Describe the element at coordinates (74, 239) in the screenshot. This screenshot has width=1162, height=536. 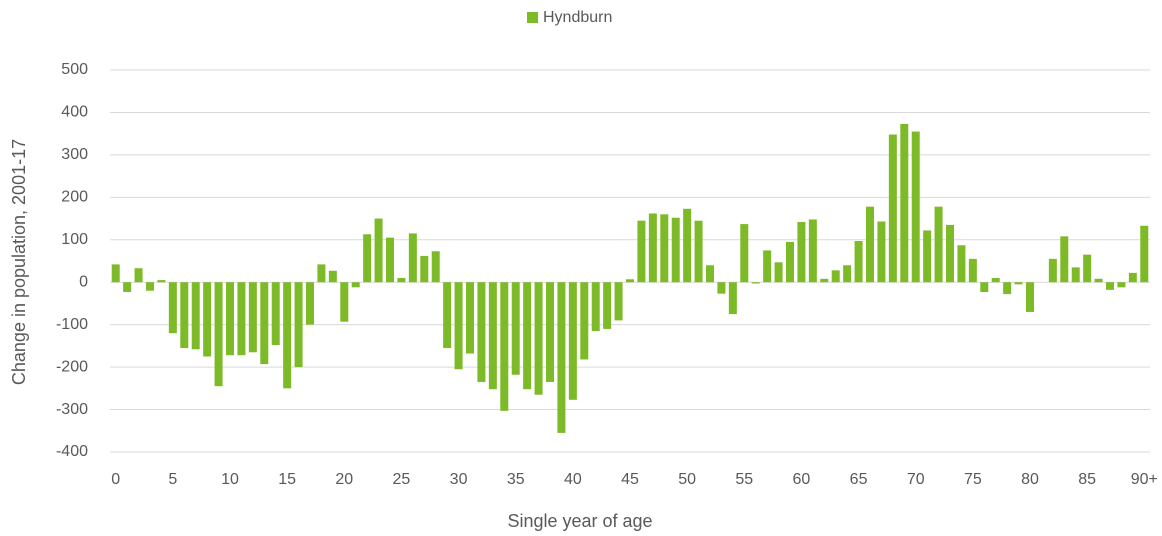
I see `y-tick-label: 100` at that location.